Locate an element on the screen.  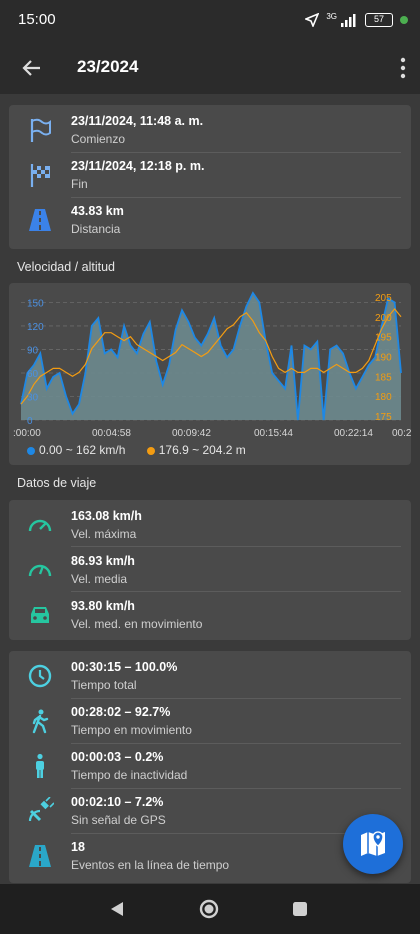
location-arrow-icon is located at coordinates (312, 20).